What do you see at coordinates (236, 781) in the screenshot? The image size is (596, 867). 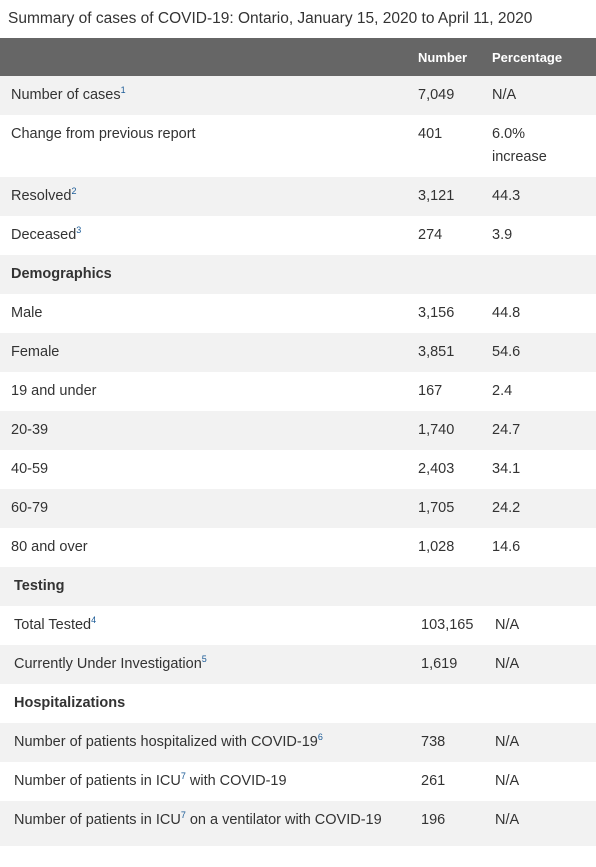 I see `row-label-text-continued: with COVID-19` at bounding box center [236, 781].